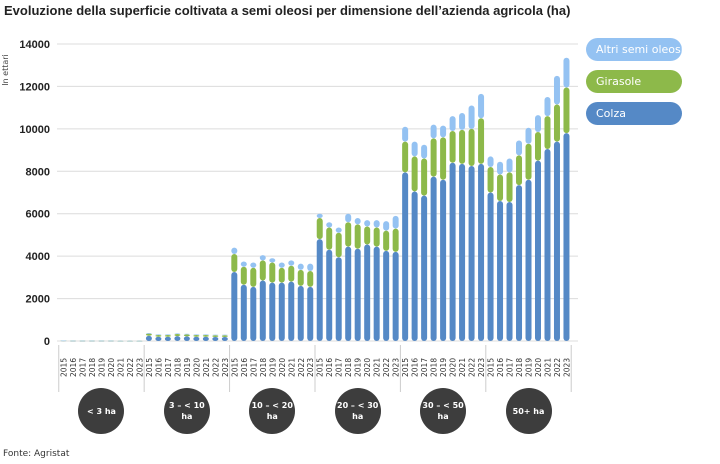 This screenshot has width=720, height=464. Describe the element at coordinates (635, 49) in the screenshot. I see `legend-altri: Altri semi oleosi` at that location.